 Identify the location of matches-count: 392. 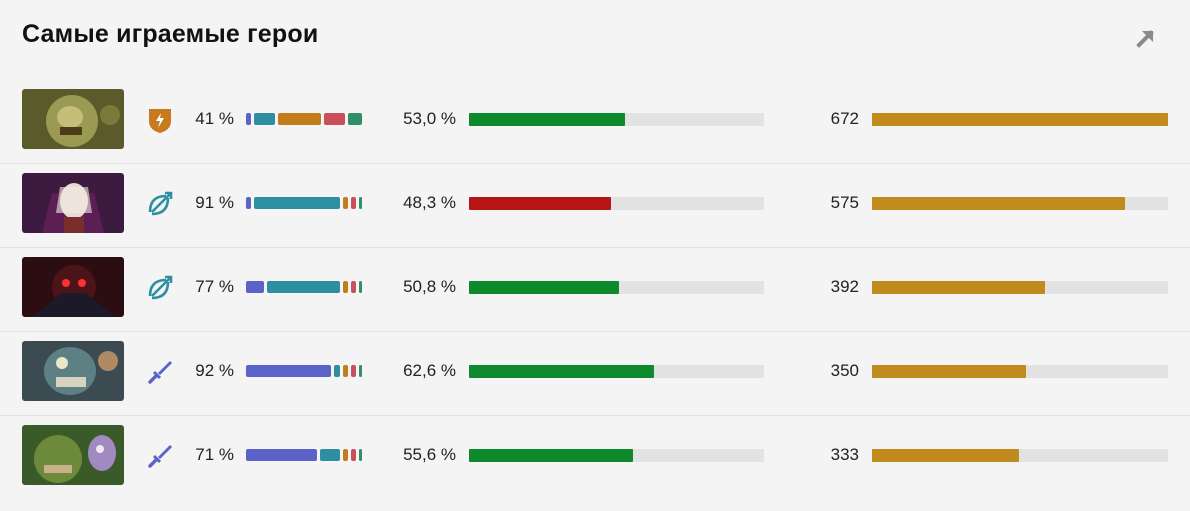
(844, 286).